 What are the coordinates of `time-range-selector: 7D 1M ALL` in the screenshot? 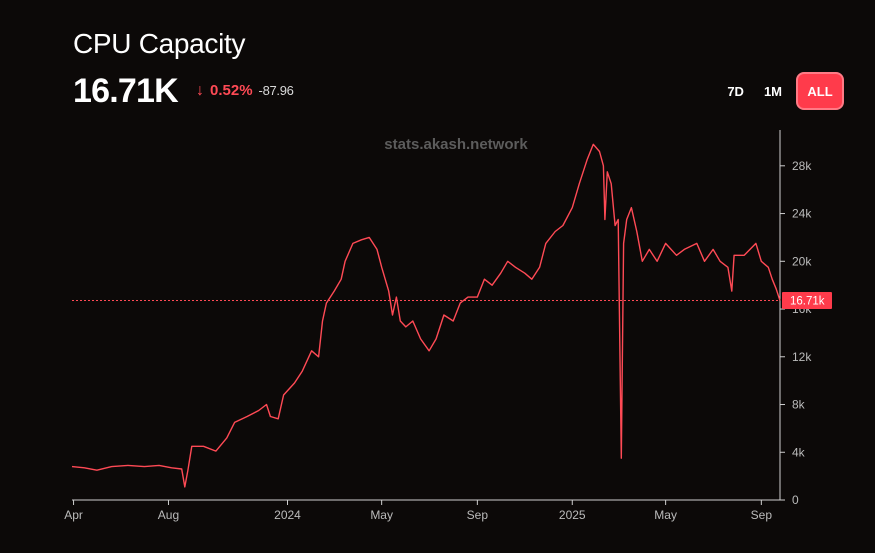 It's located at (780, 91).